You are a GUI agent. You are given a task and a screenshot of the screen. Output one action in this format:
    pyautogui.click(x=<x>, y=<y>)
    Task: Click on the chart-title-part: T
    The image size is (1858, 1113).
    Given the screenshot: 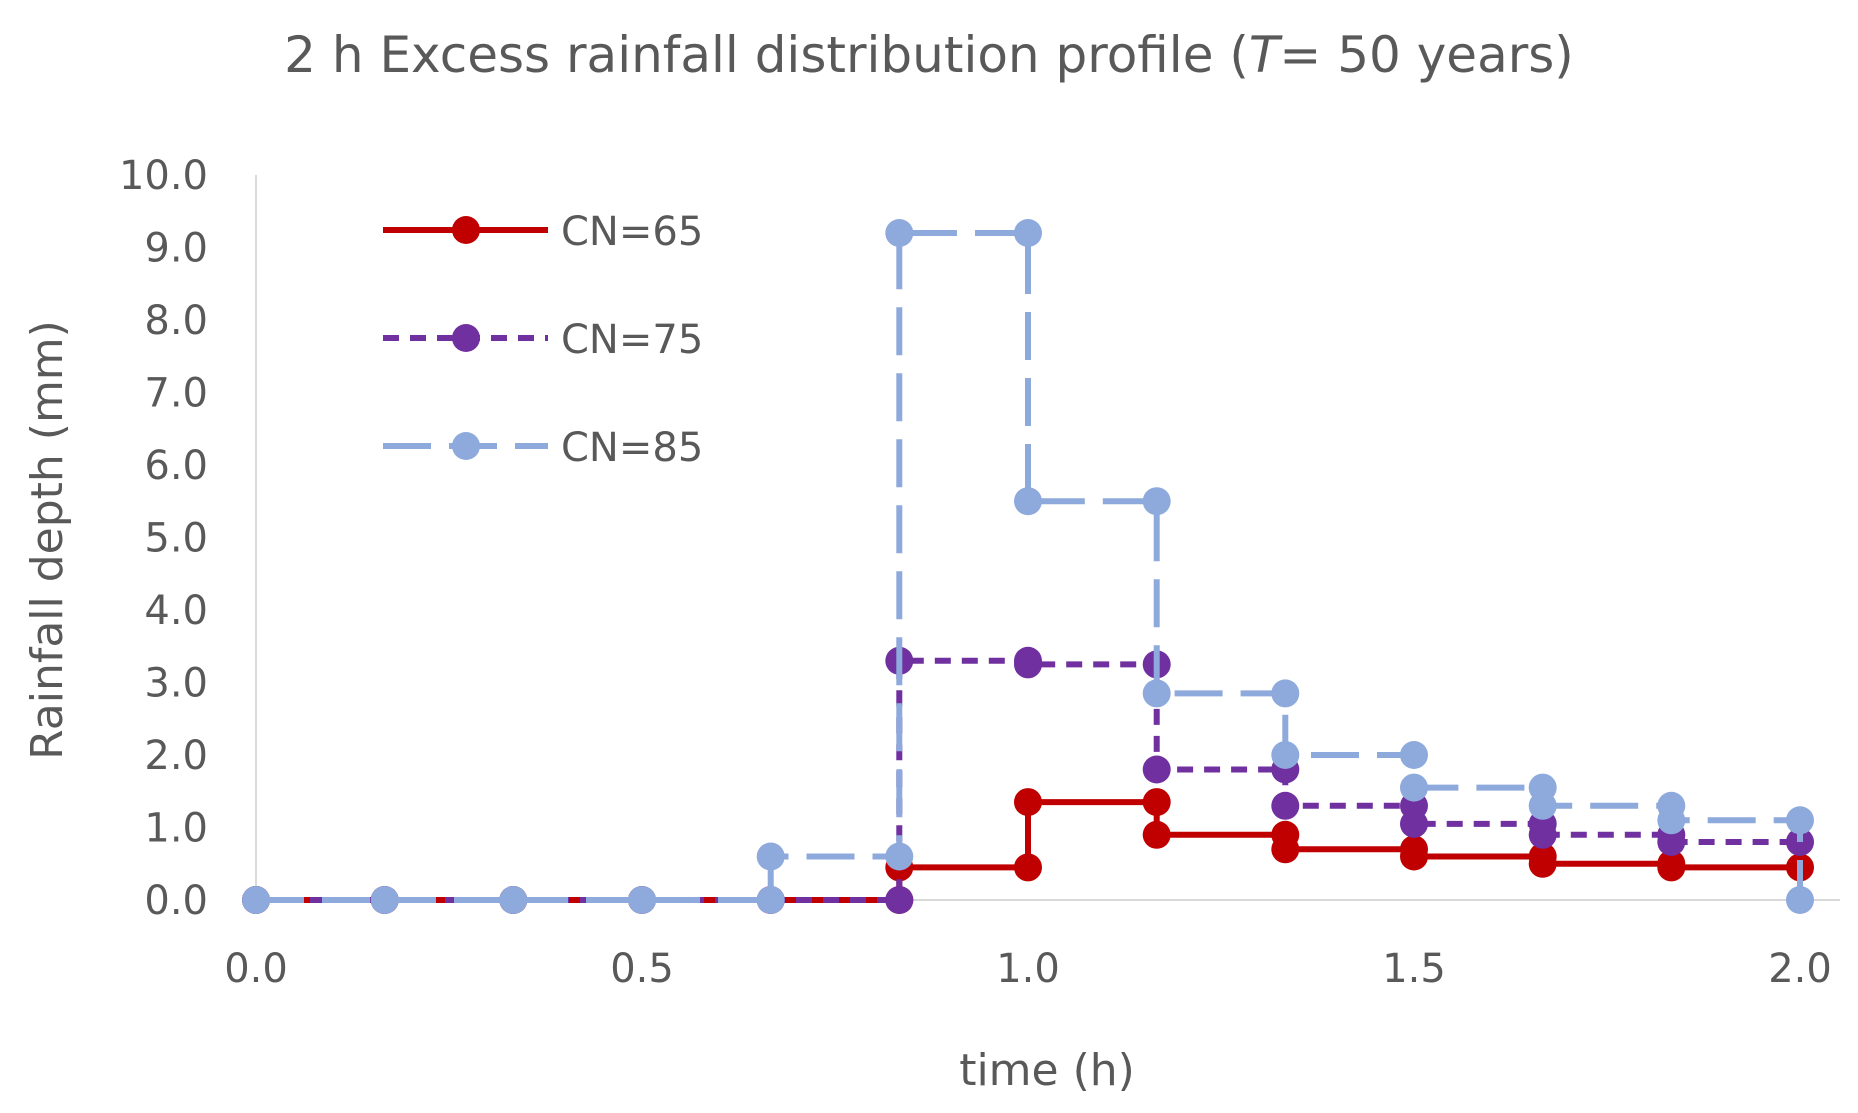 What is the action you would take?
    pyautogui.click(x=1266, y=55)
    